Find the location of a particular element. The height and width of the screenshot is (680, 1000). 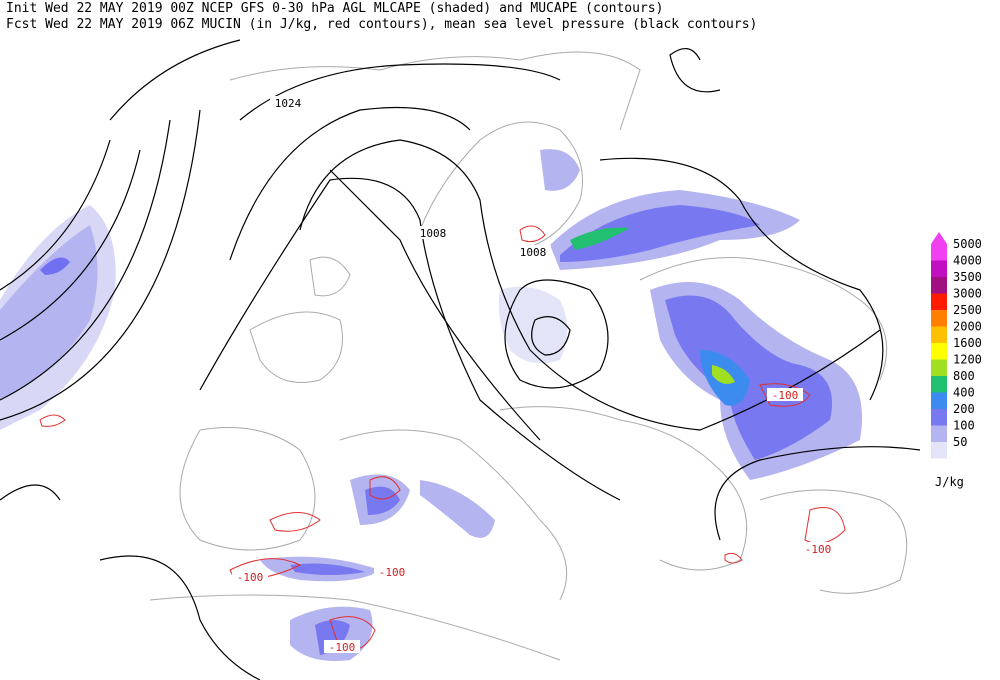

legend-label: 3000 is located at coordinates (967, 294).